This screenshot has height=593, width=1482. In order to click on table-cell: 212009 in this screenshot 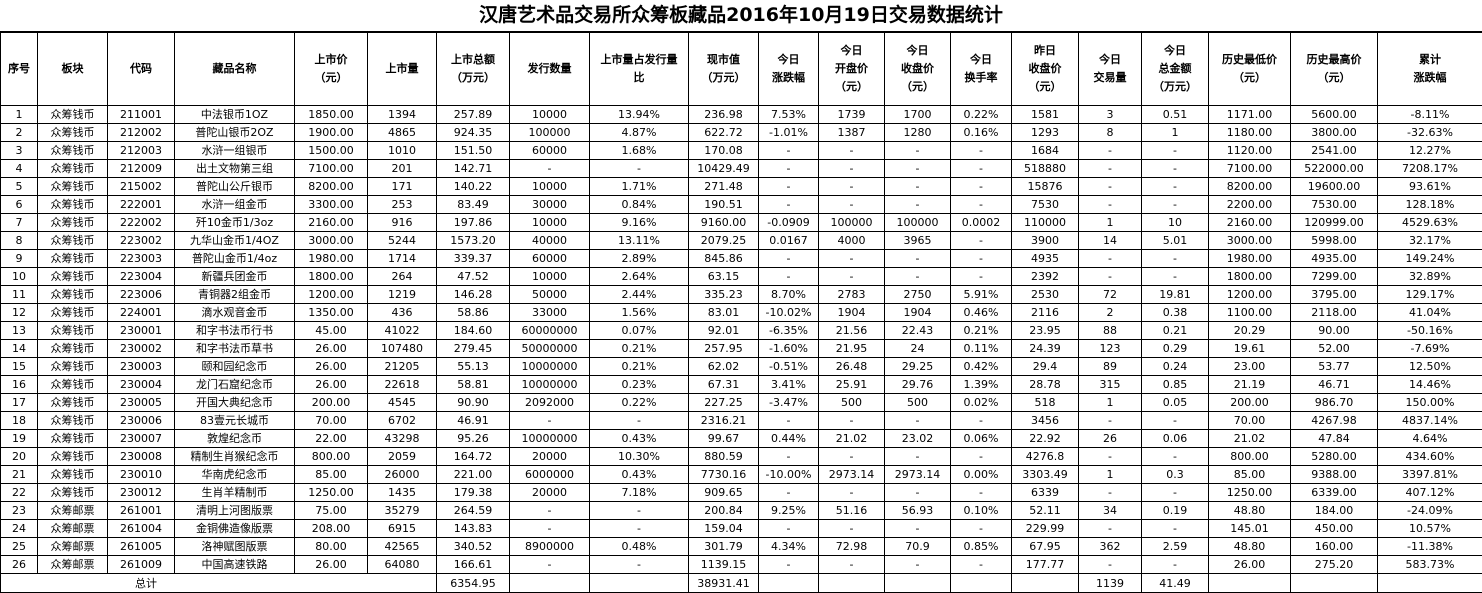, I will do `click(141, 168)`.